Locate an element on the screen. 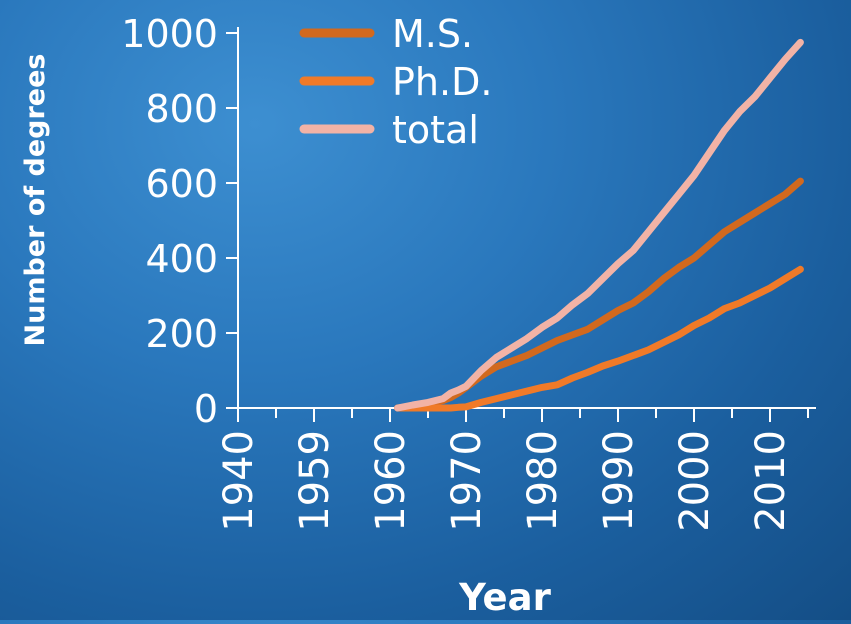 The height and width of the screenshot is (624, 851). y-tick-label: 200 is located at coordinates (181, 334).